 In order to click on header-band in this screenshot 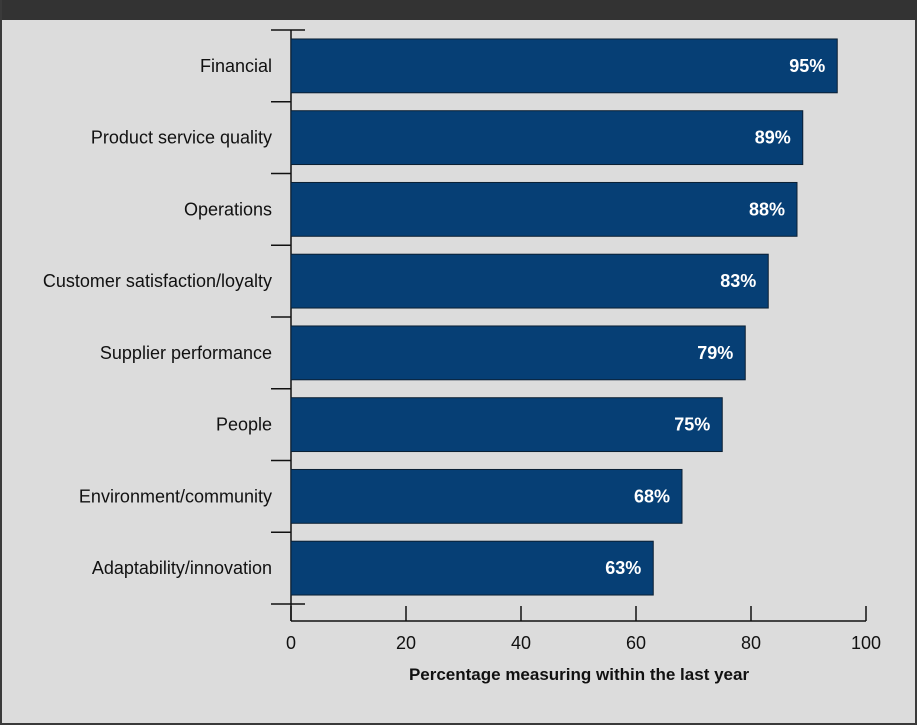, I will do `click(459, 10)`.